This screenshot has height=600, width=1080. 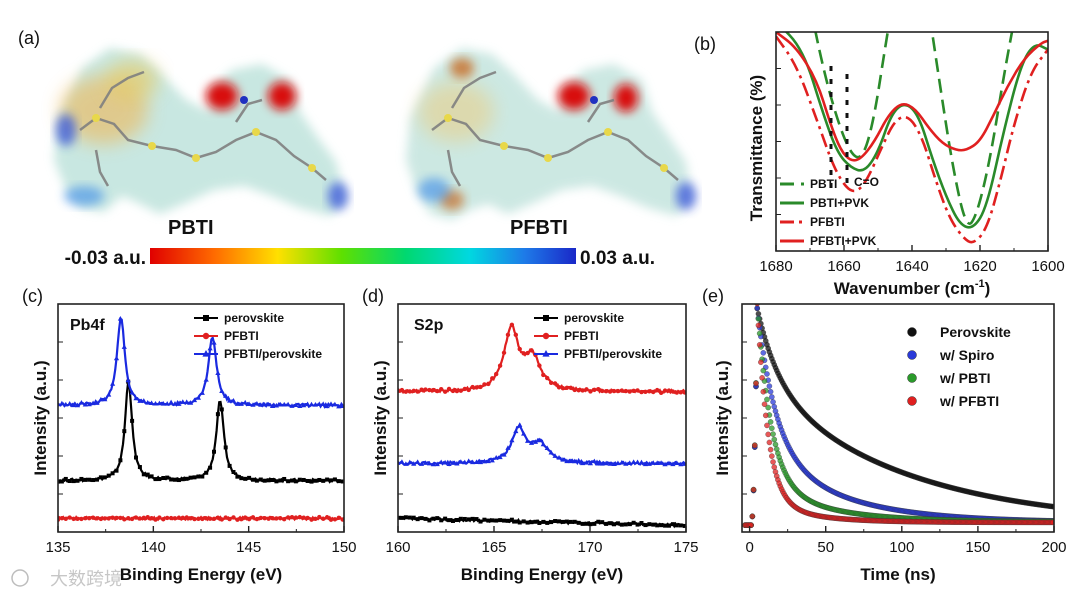 What do you see at coordinates (397, 547) in the screenshot?
I see `d-xtick-label: 160` at bounding box center [397, 547].